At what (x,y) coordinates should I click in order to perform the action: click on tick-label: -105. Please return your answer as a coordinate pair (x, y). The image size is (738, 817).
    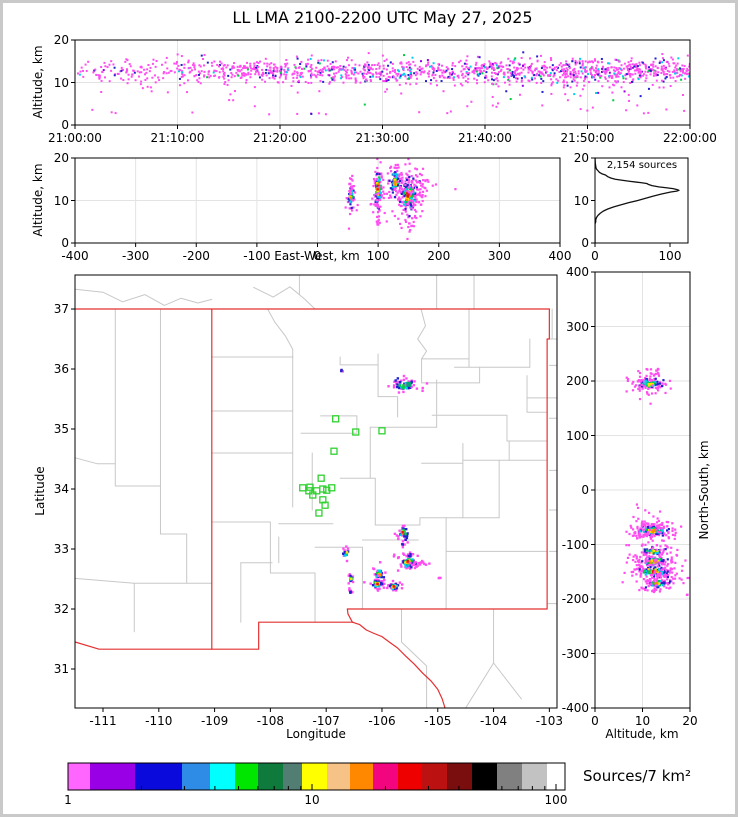
    Looking at the image, I should click on (438, 721).